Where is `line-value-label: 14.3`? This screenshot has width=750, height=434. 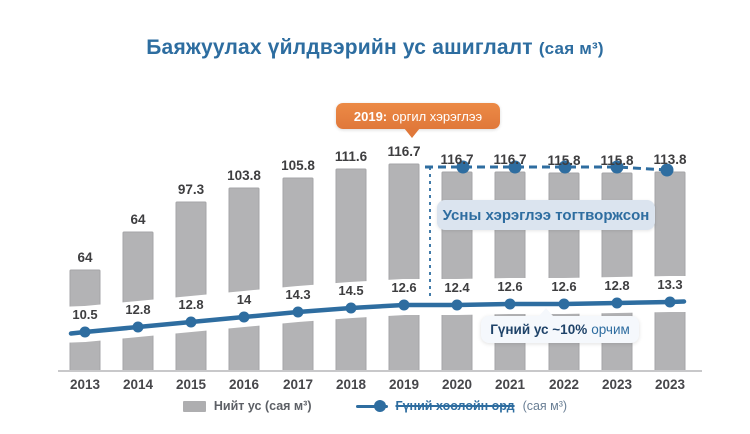 line-value-label: 14.3 is located at coordinates (297, 294).